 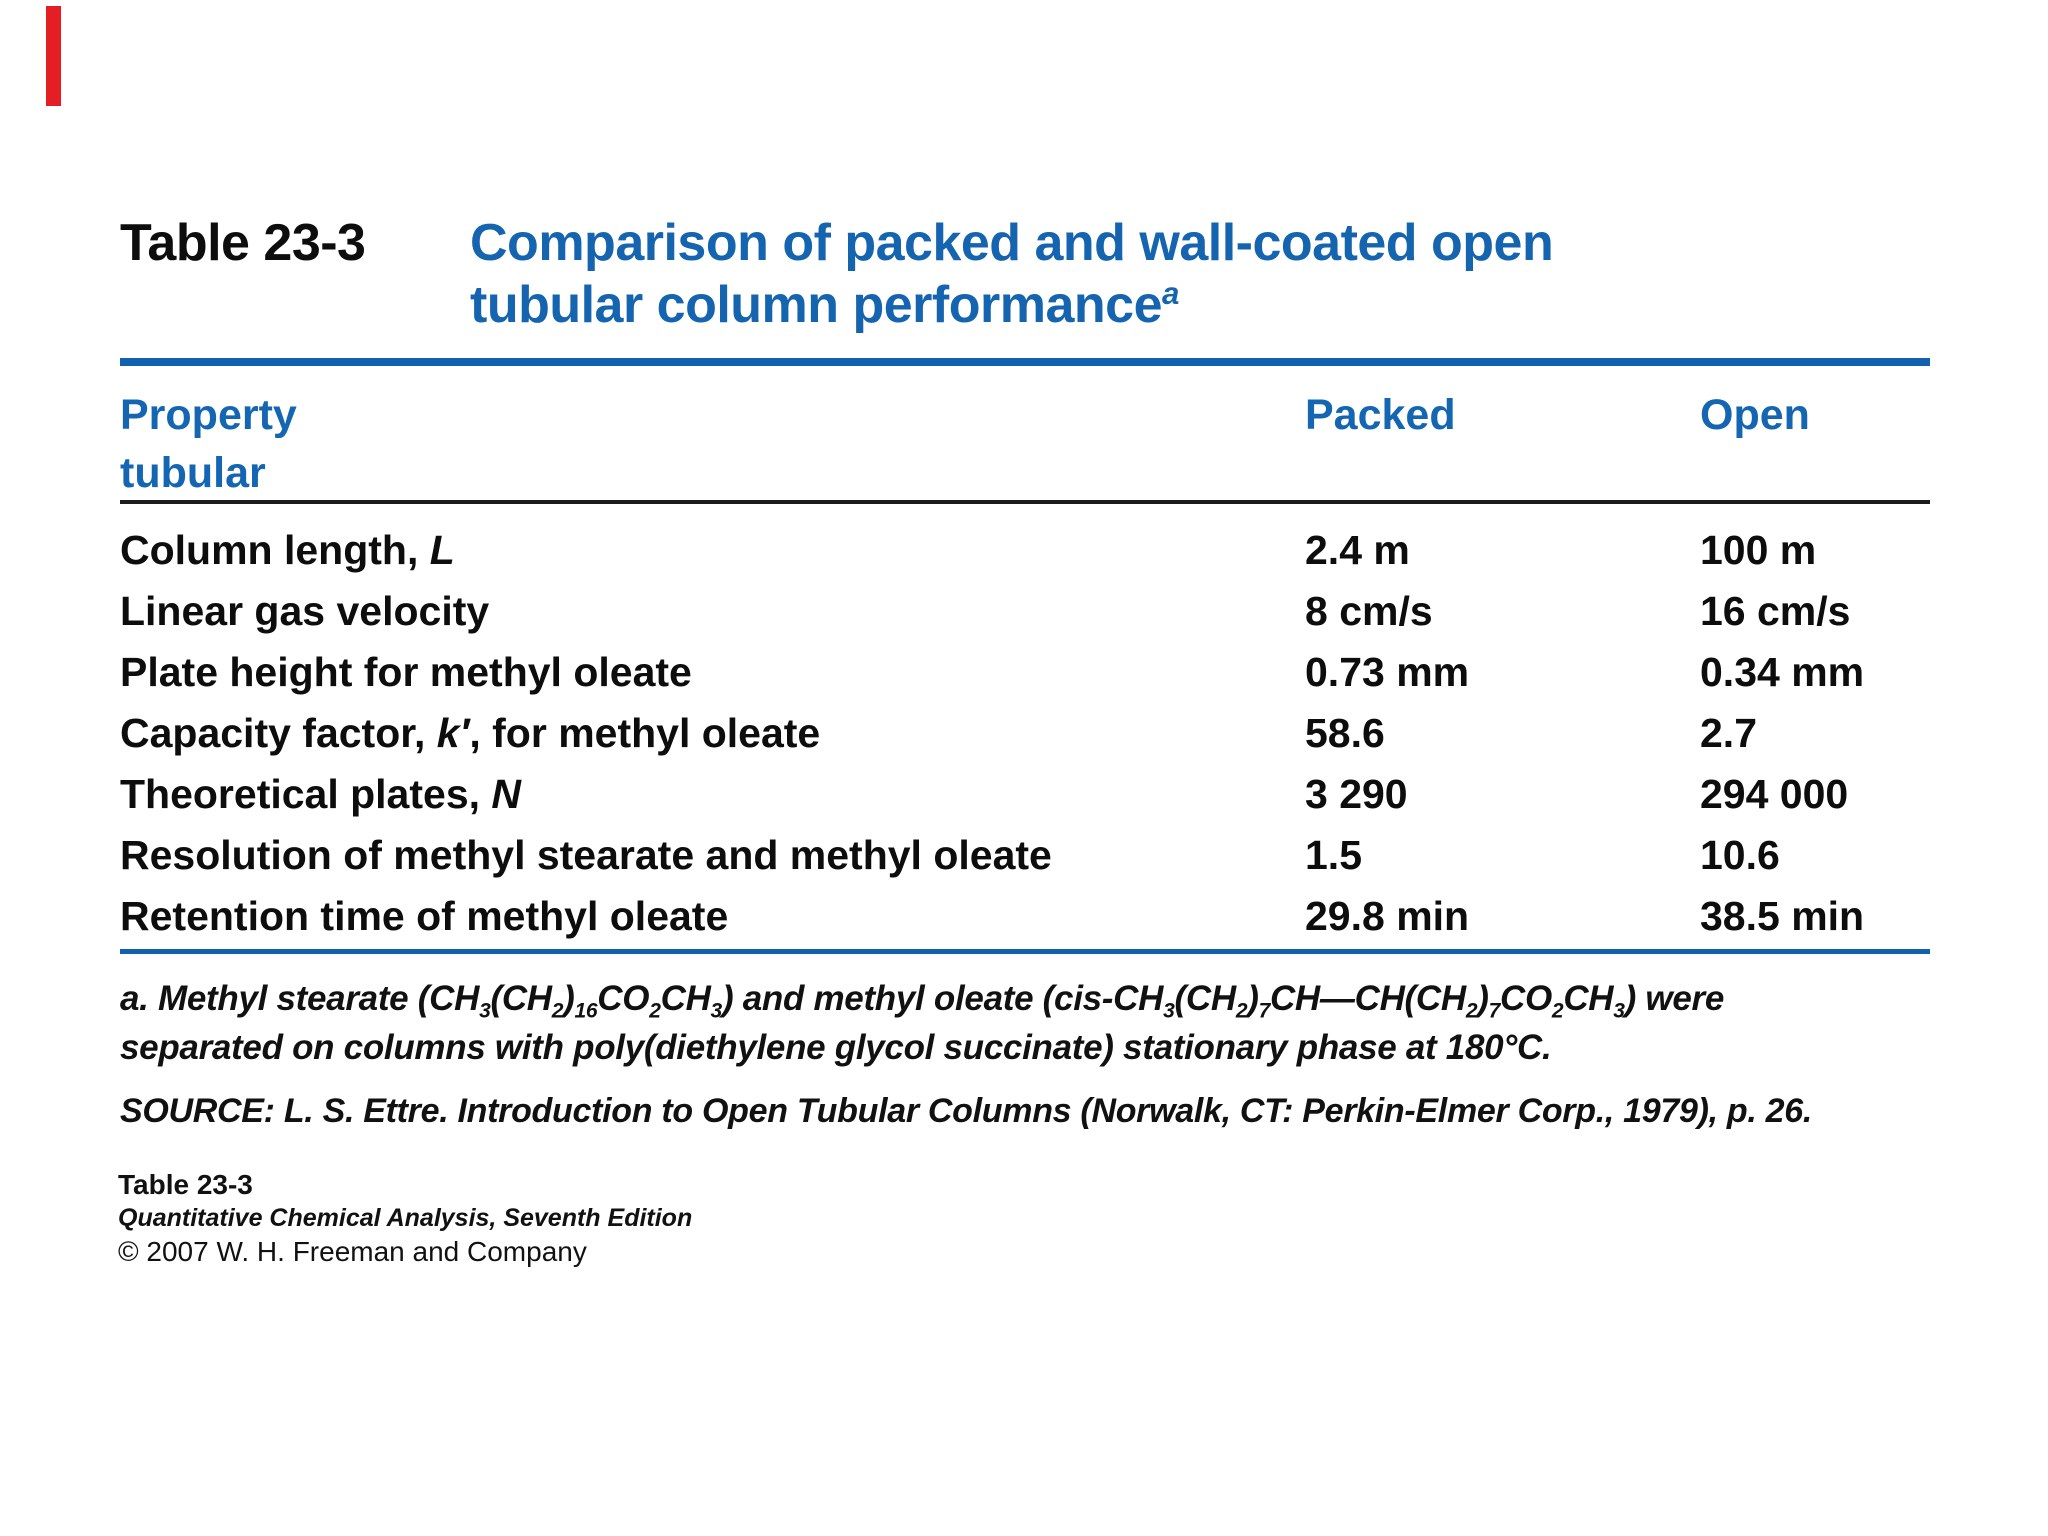 What do you see at coordinates (1740, 855) in the screenshot?
I see `open-cell: 10.6` at bounding box center [1740, 855].